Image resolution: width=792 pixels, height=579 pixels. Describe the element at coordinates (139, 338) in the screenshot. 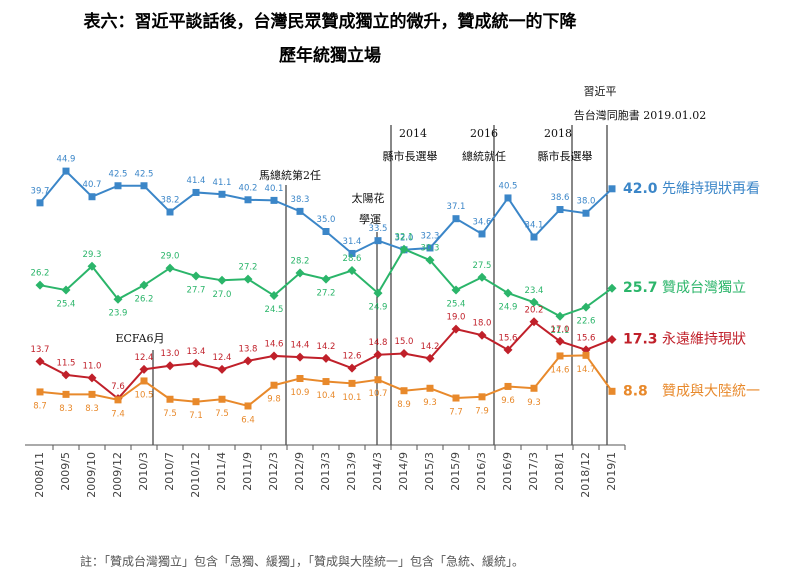

I see `annotation: ECFA6月` at that location.